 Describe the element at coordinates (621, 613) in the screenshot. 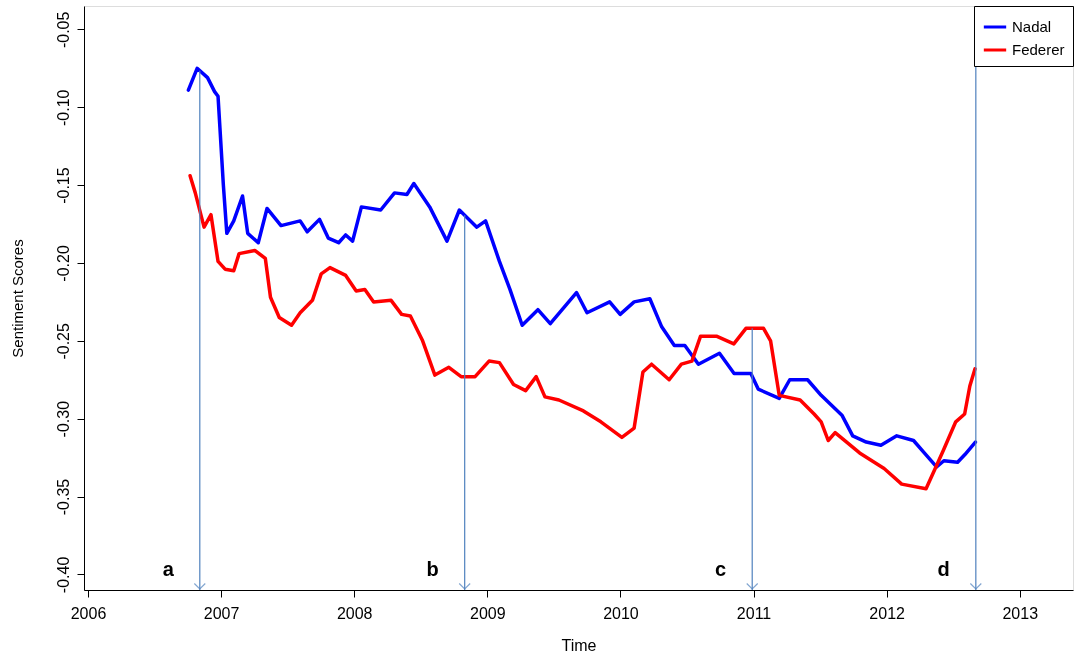

I see `x-tick-label: 2010` at that location.